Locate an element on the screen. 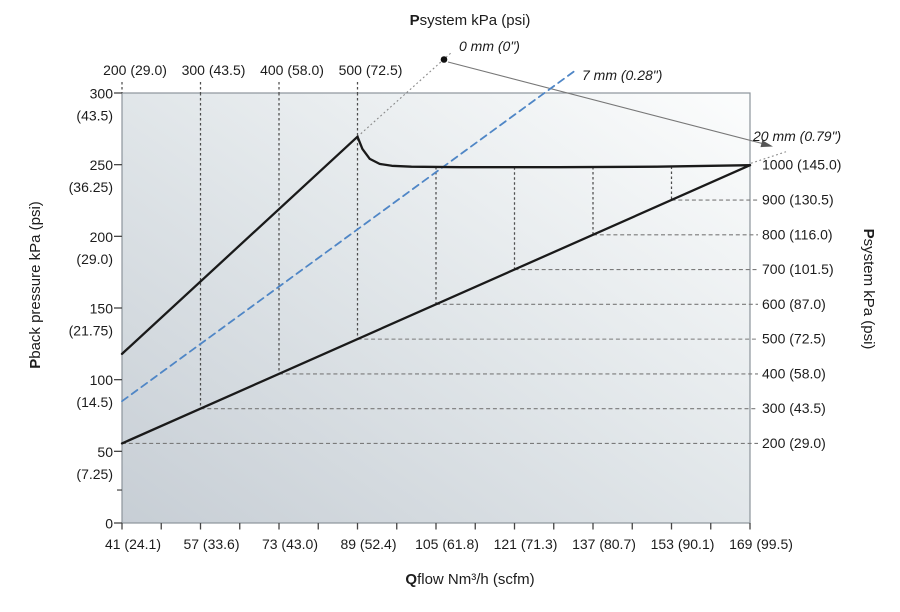 The width and height of the screenshot is (900, 612). right-axis-title: Psystem kPa (psi) is located at coordinates (868, 289).